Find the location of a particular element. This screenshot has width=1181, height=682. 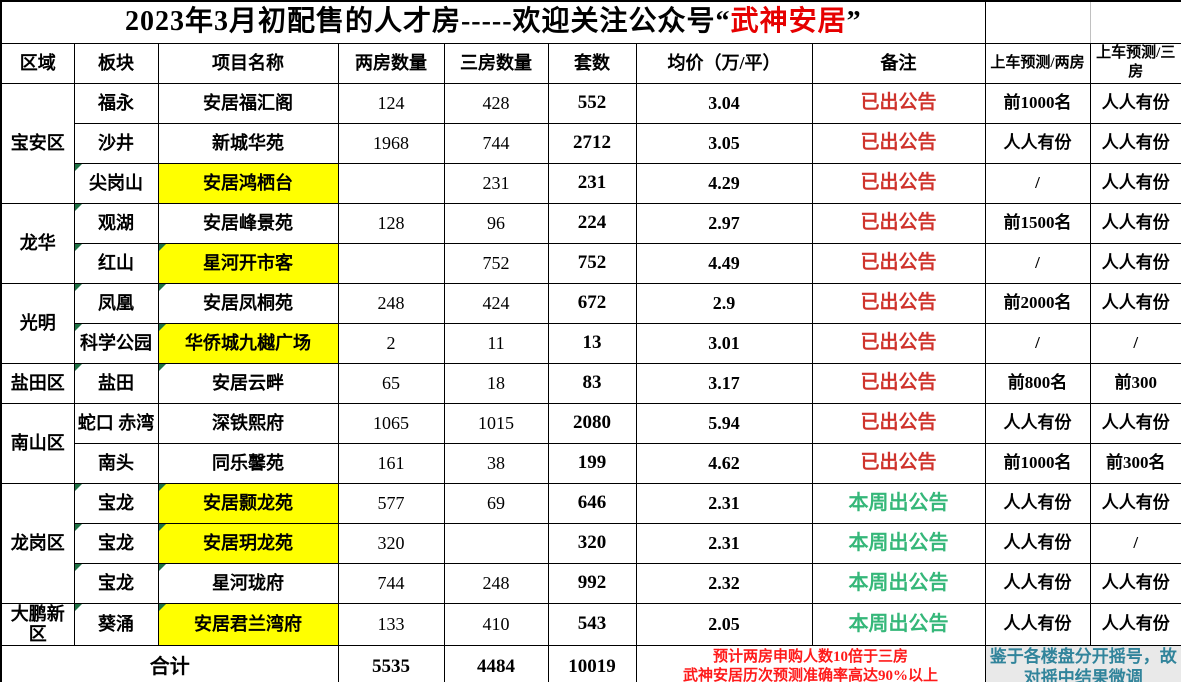

total-units-cell: 992 is located at coordinates (592, 583).